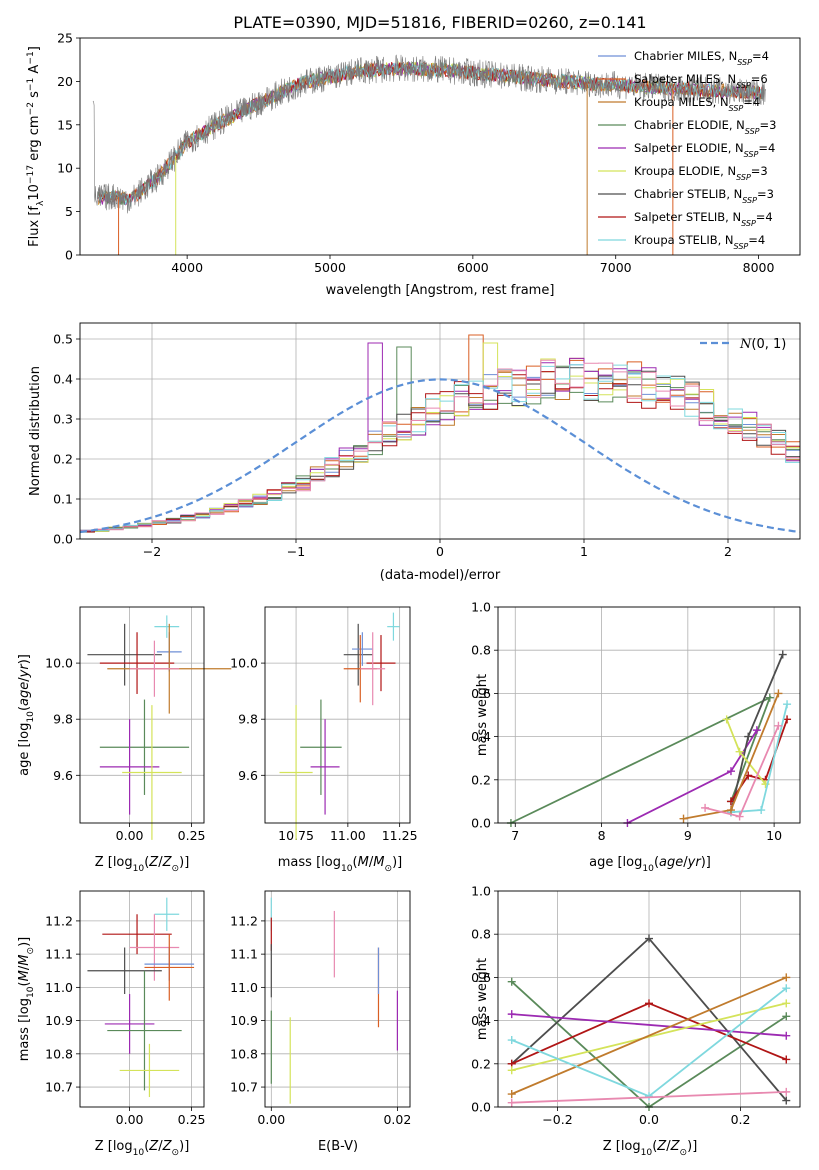 This screenshot has width=819, height=1170. I want to click on weight-vs-age-ylabel: mass weight, so click(482, 715).